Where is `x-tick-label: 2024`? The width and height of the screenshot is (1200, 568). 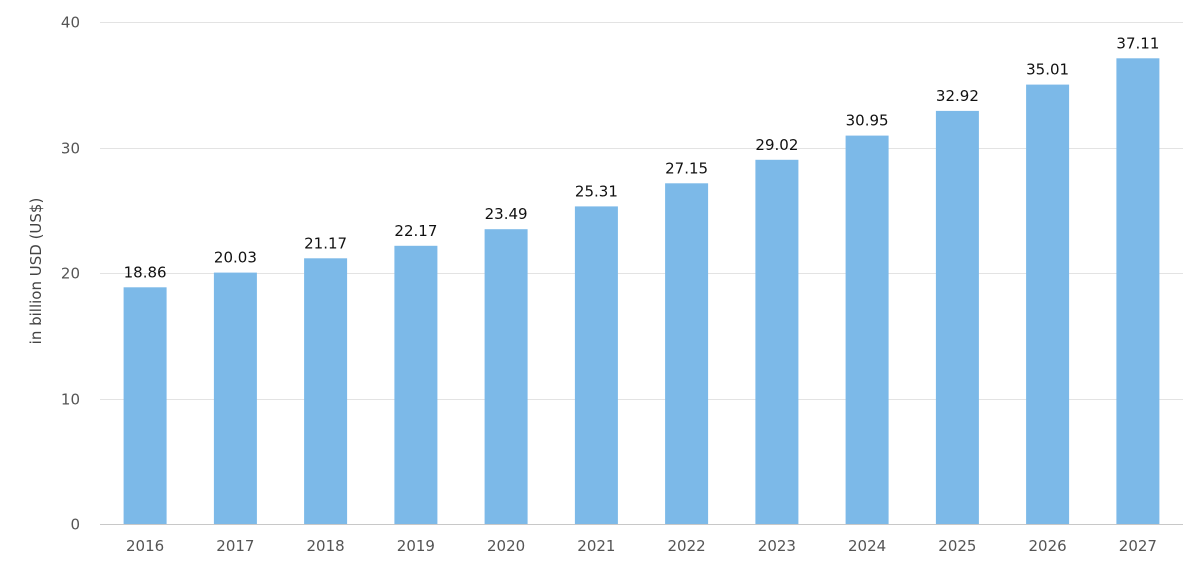 x-tick-label: 2024 is located at coordinates (867, 546).